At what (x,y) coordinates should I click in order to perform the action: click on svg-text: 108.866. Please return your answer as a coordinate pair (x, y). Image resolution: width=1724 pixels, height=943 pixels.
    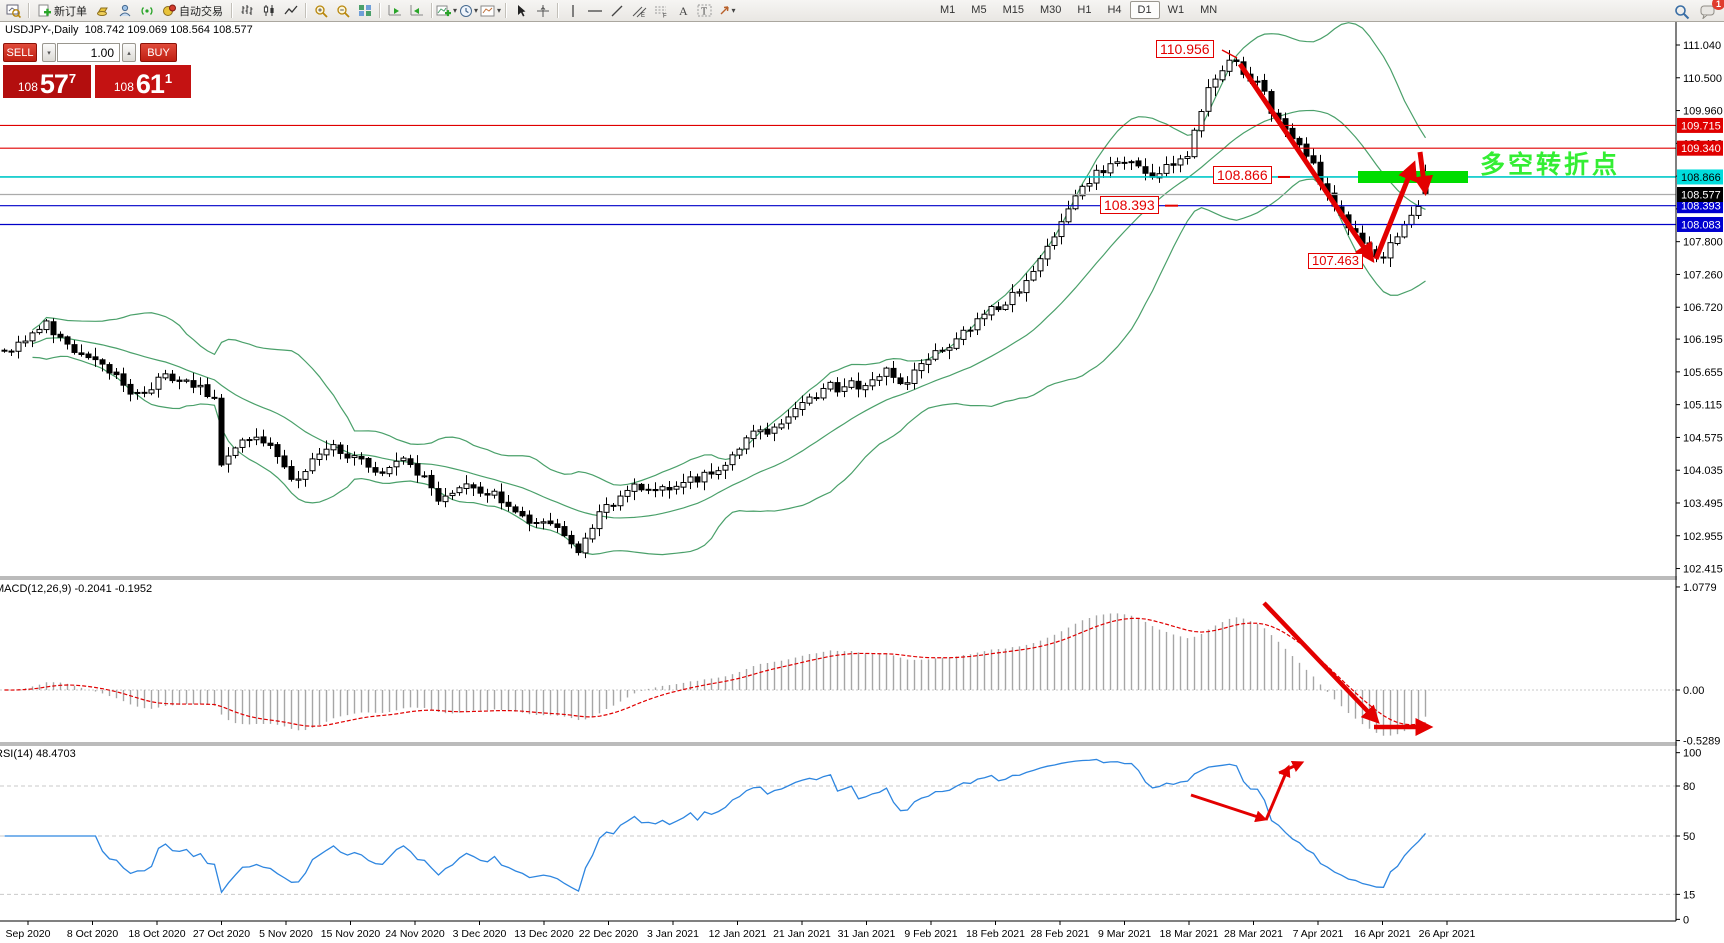
    Looking at the image, I should click on (1701, 178).